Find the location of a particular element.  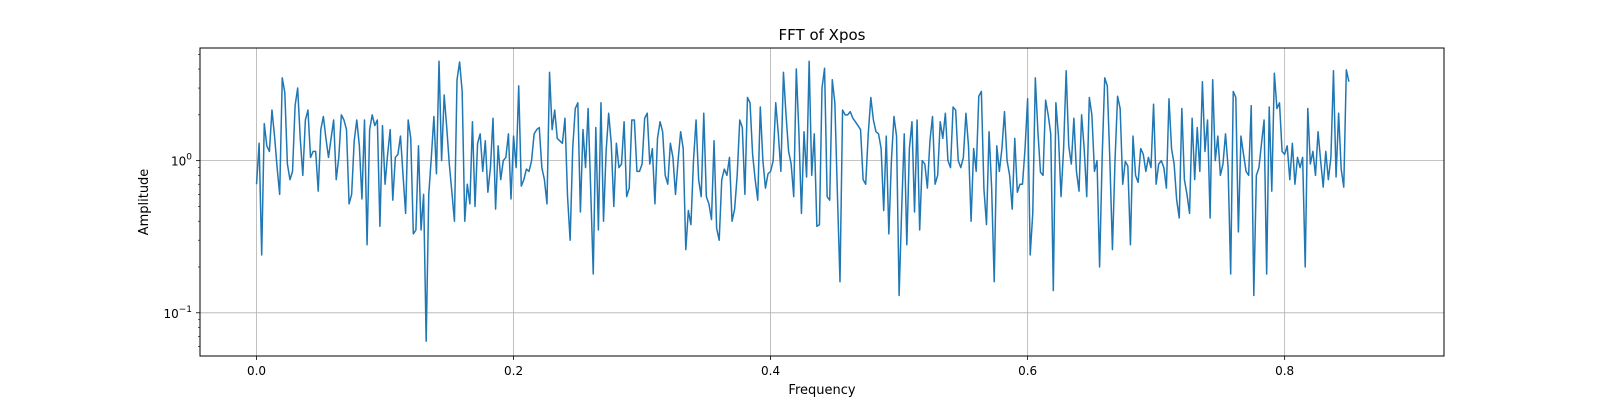

x-tick-label: 0.4 is located at coordinates (770, 371).